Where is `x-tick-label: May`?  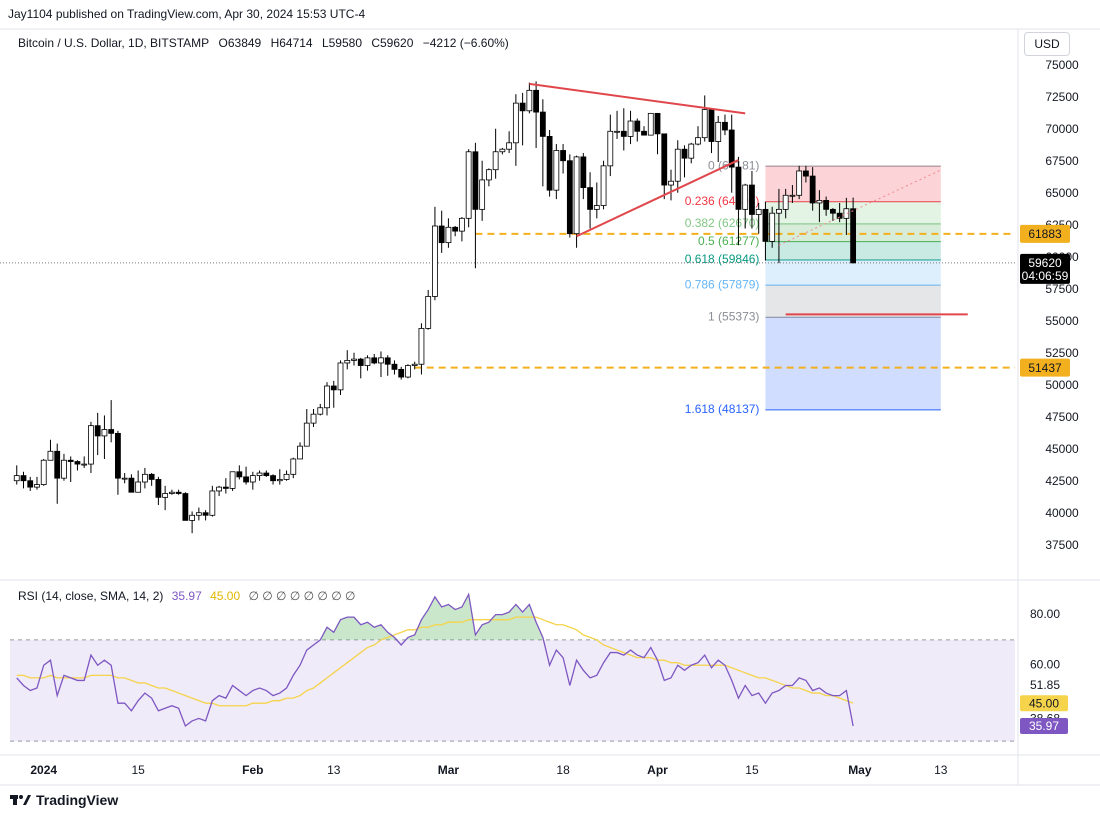
x-tick-label: May is located at coordinates (860, 770).